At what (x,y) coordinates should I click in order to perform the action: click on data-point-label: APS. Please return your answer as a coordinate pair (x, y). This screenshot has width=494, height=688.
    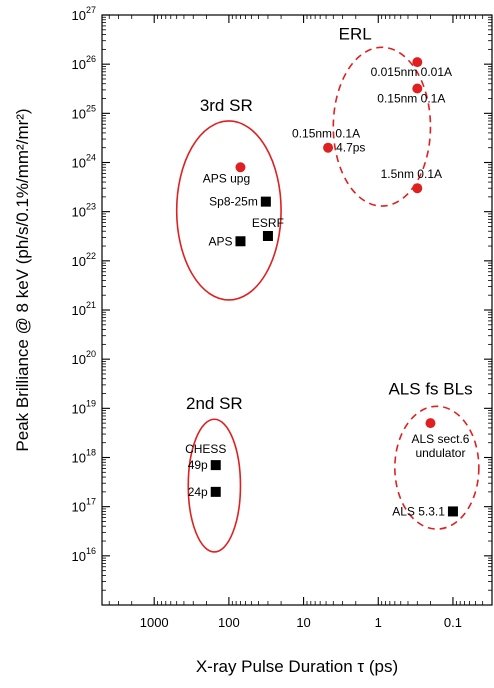
    Looking at the image, I should click on (220, 241).